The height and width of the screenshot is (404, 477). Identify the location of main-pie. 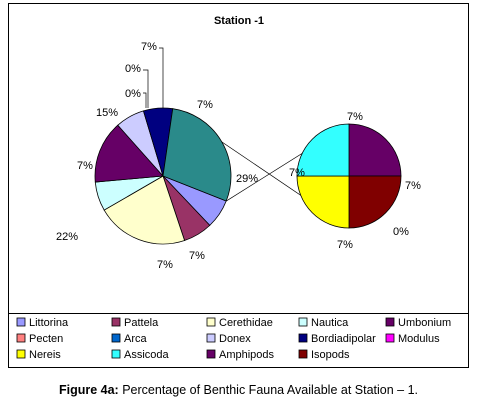
(163, 176).